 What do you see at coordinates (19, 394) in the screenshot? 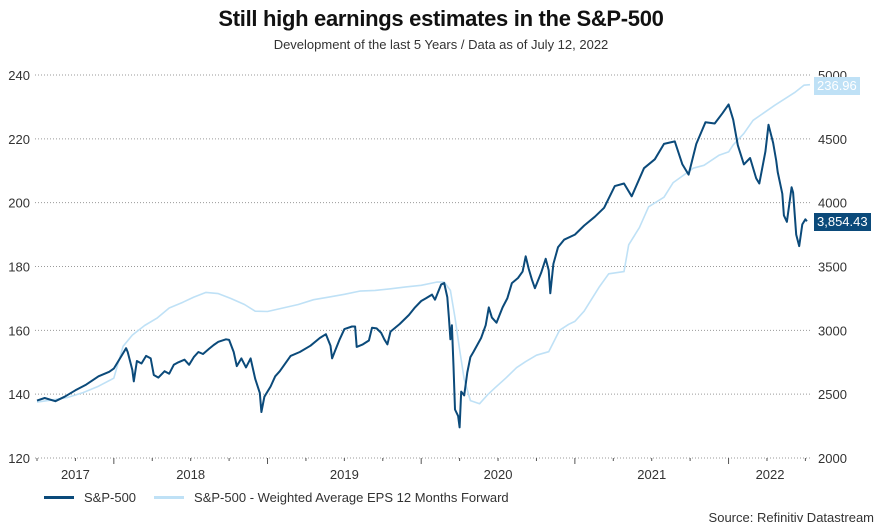
I see `y-left-tick-label: 140` at bounding box center [19, 394].